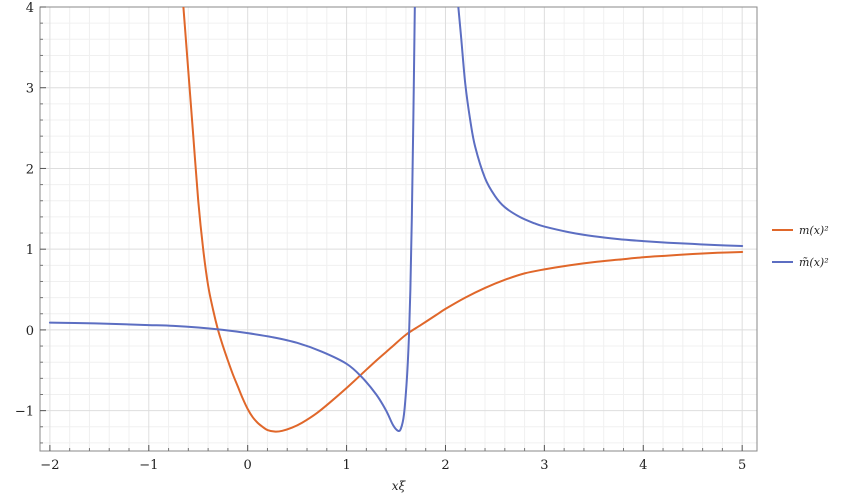  I want to click on legend-label: m̃(x)², so click(814, 262).